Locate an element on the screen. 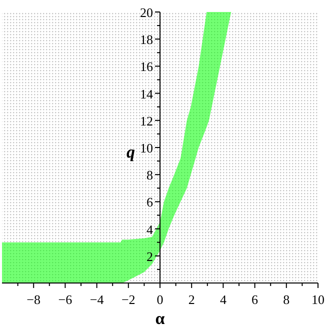  x-tick-label: −2 is located at coordinates (128, 299).